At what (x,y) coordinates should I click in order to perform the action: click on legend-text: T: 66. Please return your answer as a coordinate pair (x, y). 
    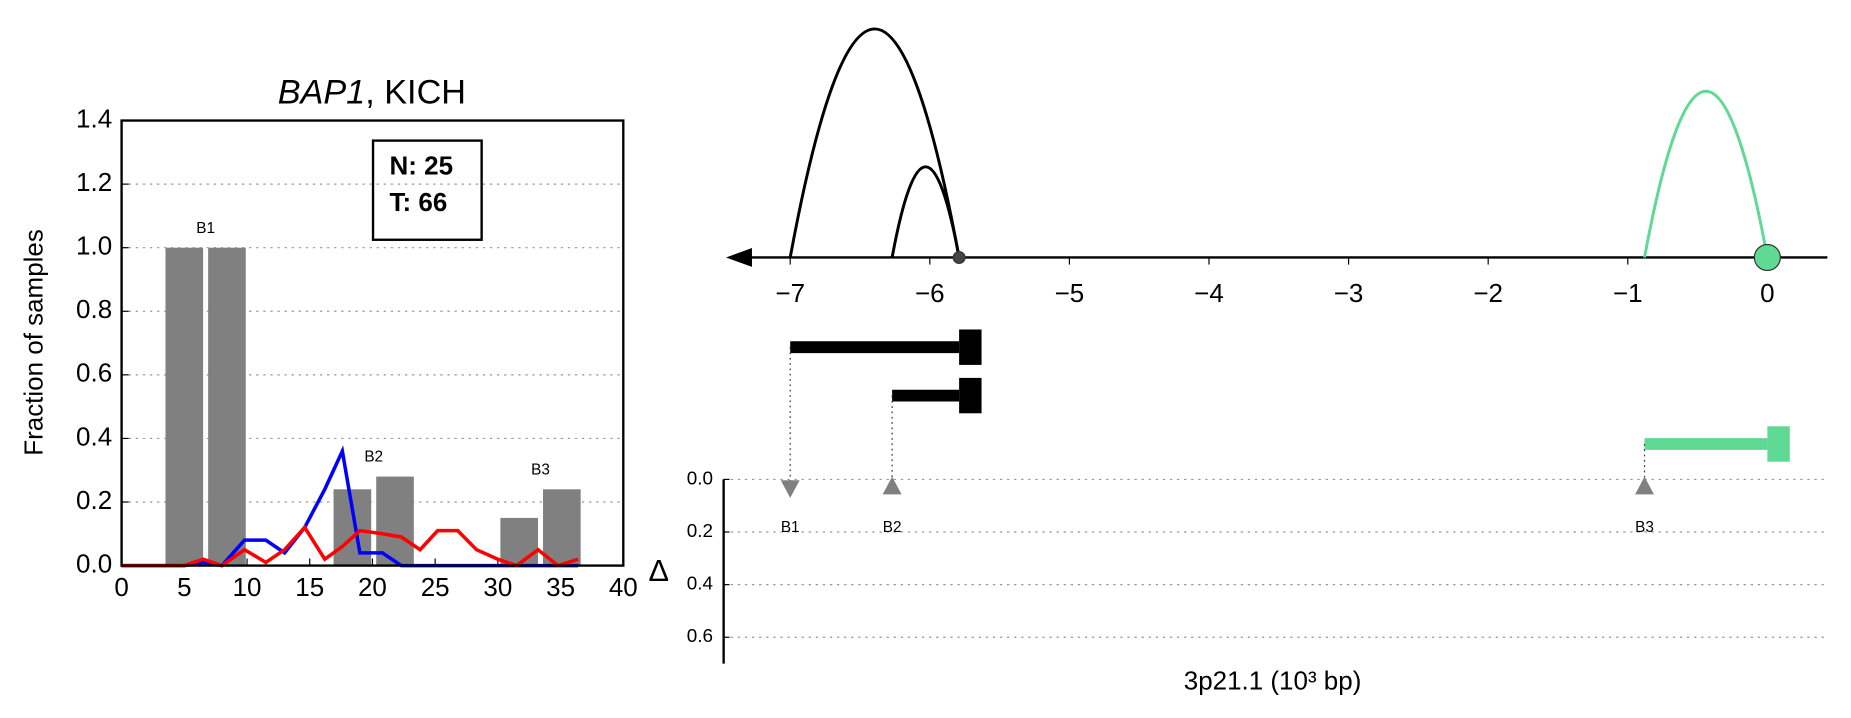
    Looking at the image, I should click on (419, 202).